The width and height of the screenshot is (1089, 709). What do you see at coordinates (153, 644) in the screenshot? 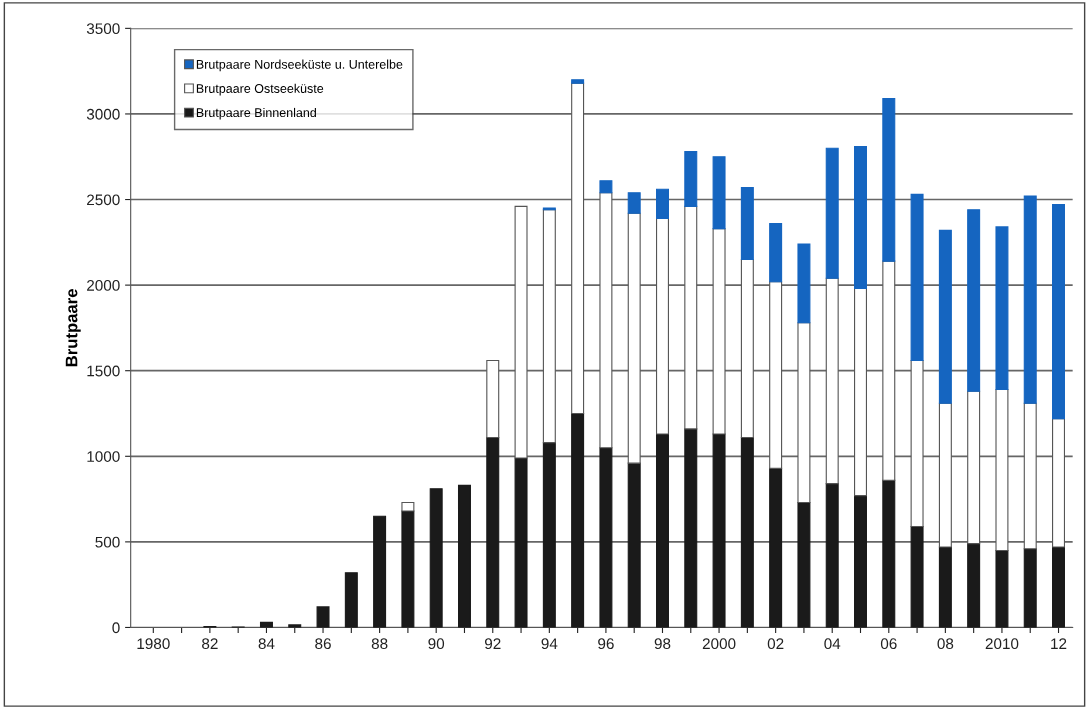
I see `x-tick-label: 1980` at bounding box center [153, 644].